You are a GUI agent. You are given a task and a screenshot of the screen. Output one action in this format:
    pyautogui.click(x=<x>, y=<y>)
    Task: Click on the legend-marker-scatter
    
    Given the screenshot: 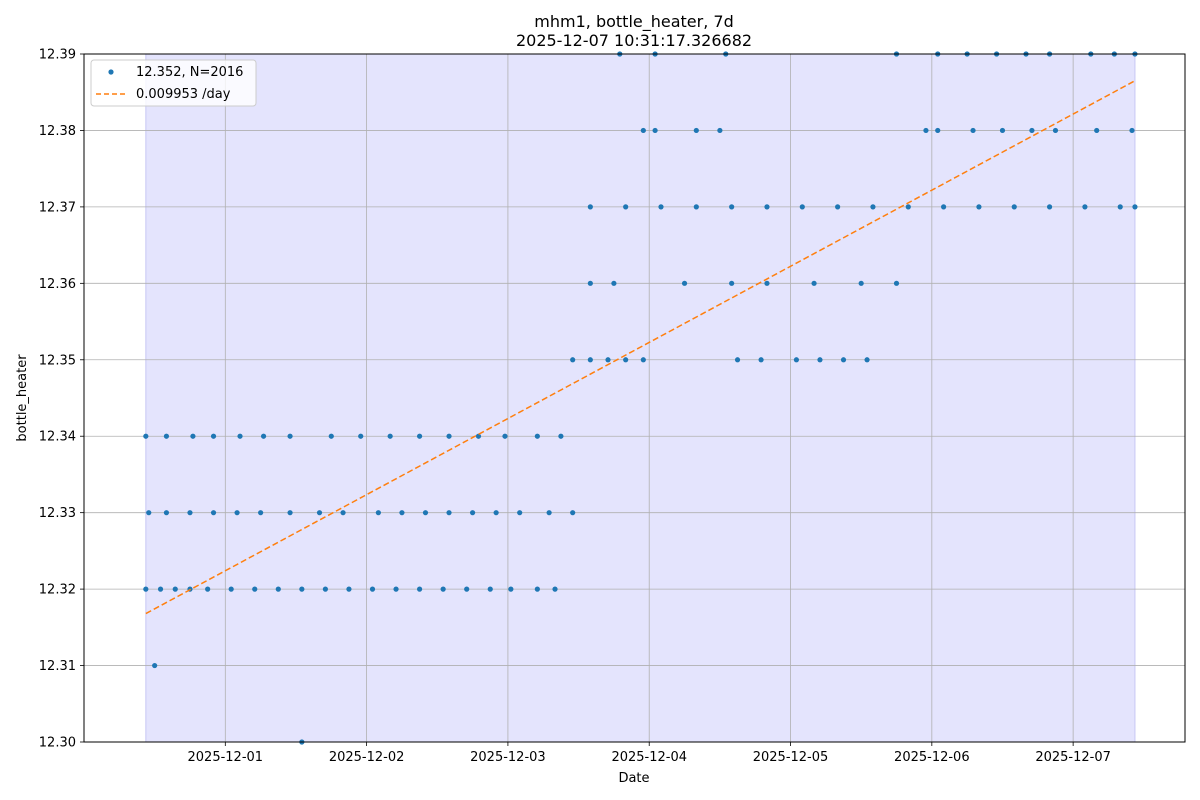 What is the action you would take?
    pyautogui.click(x=111, y=72)
    